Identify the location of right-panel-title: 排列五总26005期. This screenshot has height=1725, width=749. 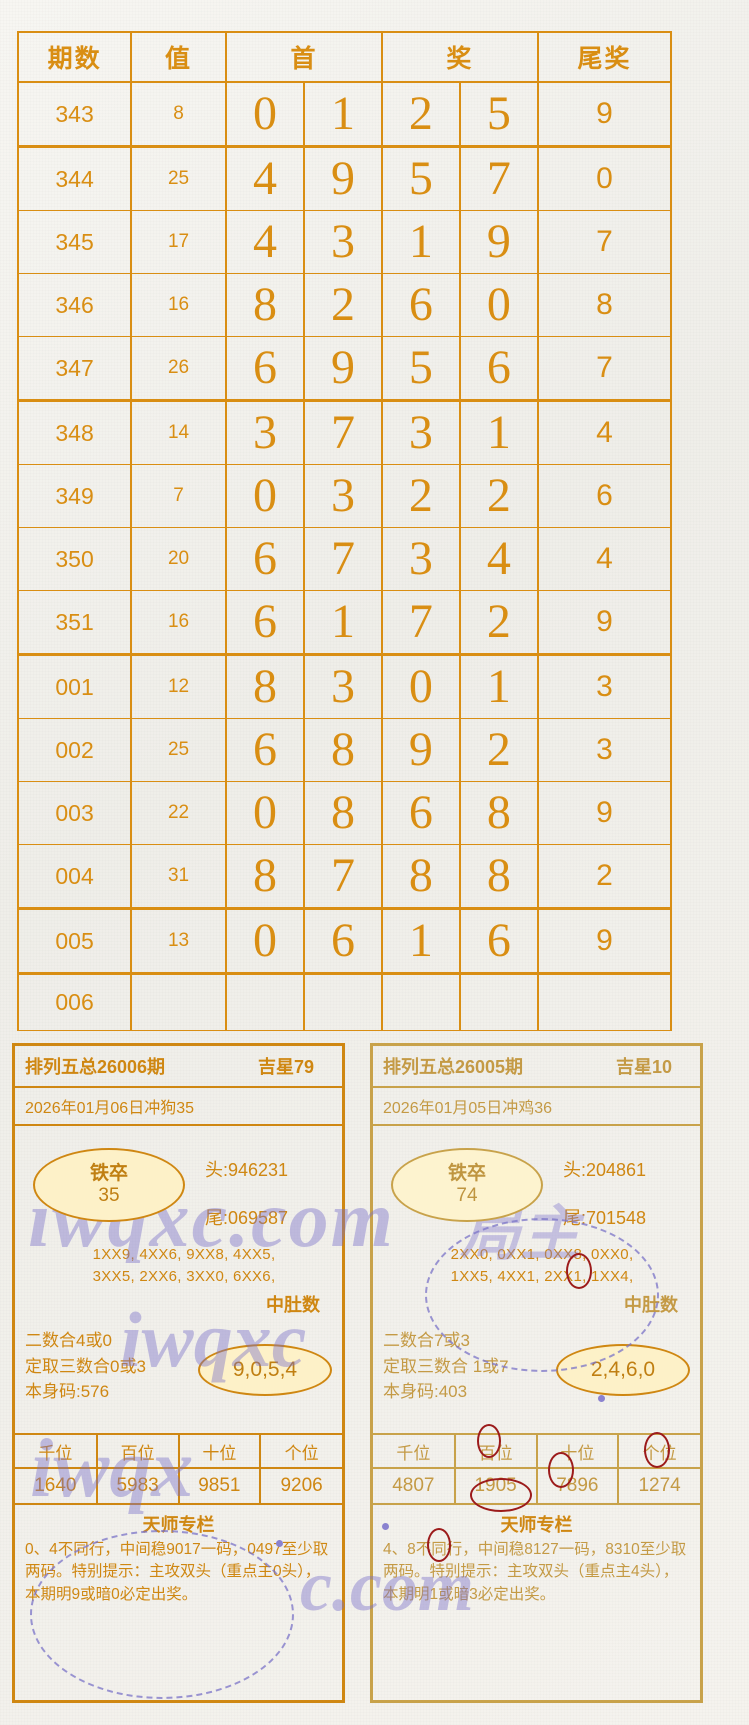
(453, 1067).